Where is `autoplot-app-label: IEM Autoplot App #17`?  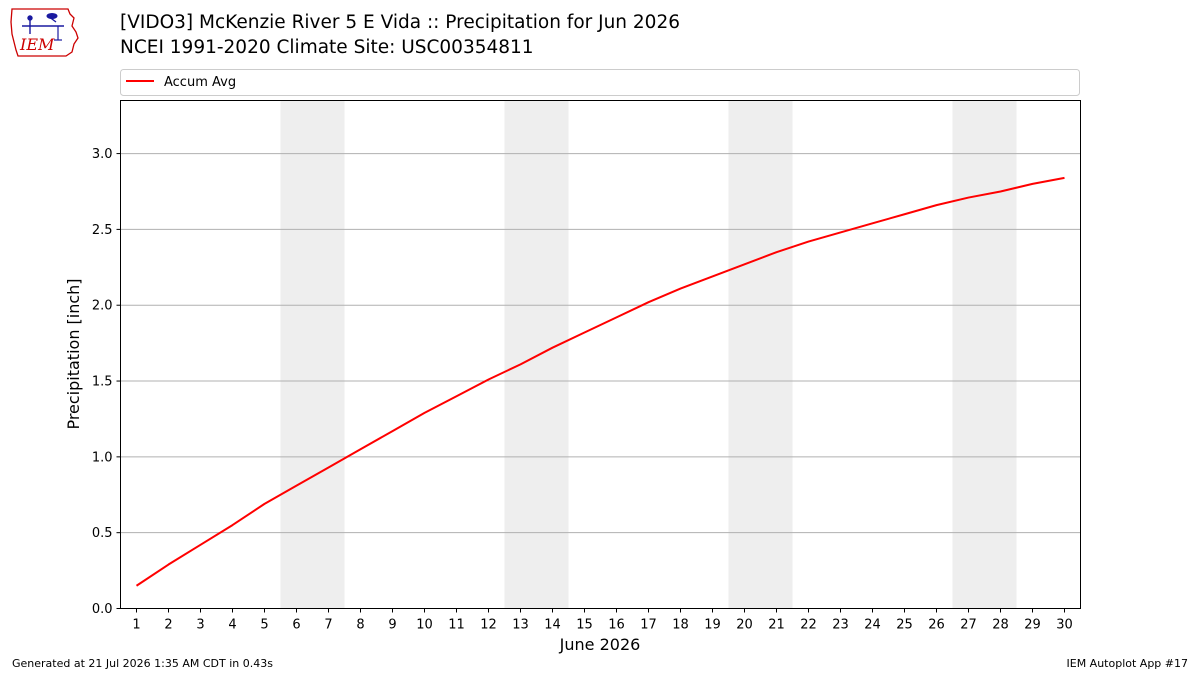
autoplot-app-label: IEM Autoplot App #17 is located at coordinates (1127, 663).